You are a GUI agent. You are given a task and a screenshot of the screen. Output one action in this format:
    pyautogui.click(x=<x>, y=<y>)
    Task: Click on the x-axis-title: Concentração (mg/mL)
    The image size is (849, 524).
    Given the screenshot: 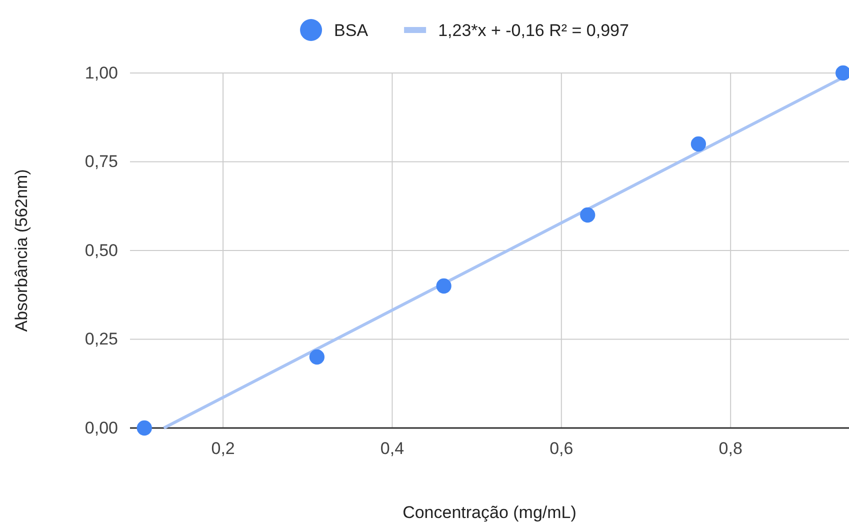 What is the action you would take?
    pyautogui.click(x=489, y=512)
    